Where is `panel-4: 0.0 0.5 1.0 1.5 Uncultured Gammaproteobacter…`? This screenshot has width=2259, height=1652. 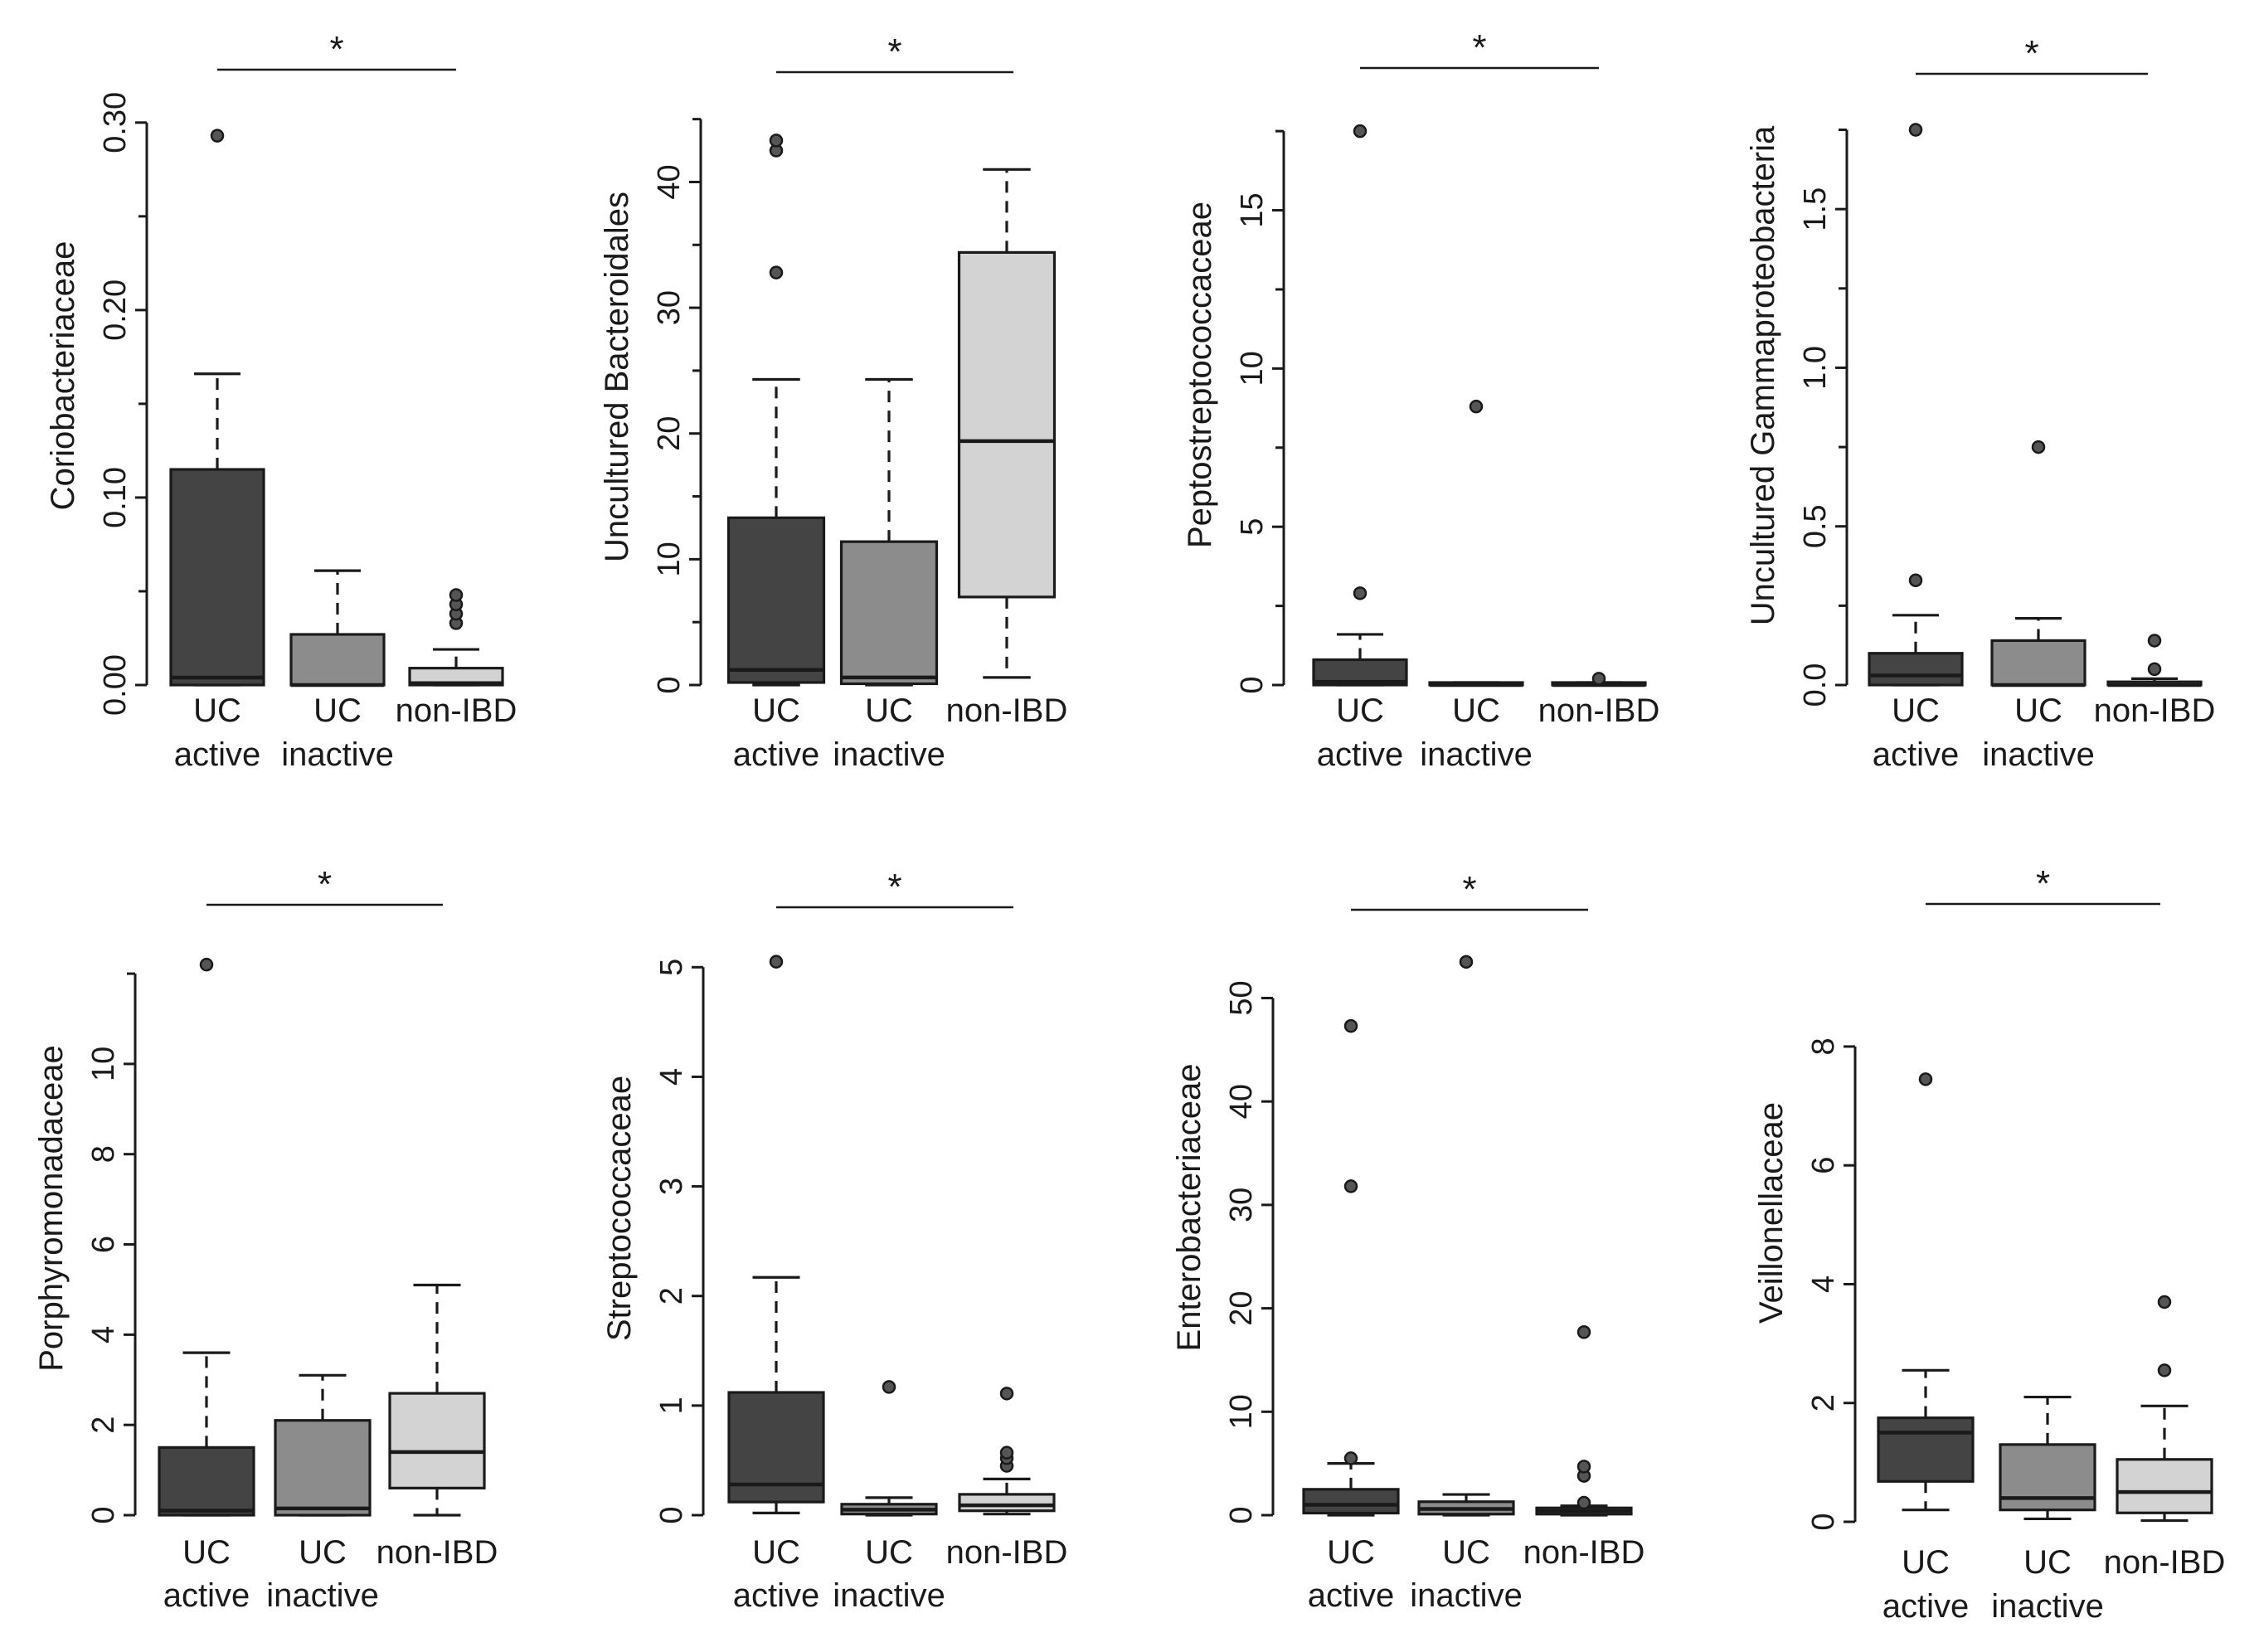 panel-4: 0.0 0.5 1.0 1.5 Uncultured Gammaproteobacter… is located at coordinates (1980, 403).